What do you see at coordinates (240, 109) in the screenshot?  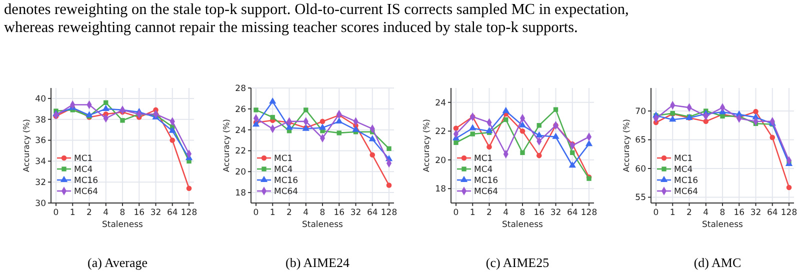 I see `y-tick-label: 26` at bounding box center [240, 109].